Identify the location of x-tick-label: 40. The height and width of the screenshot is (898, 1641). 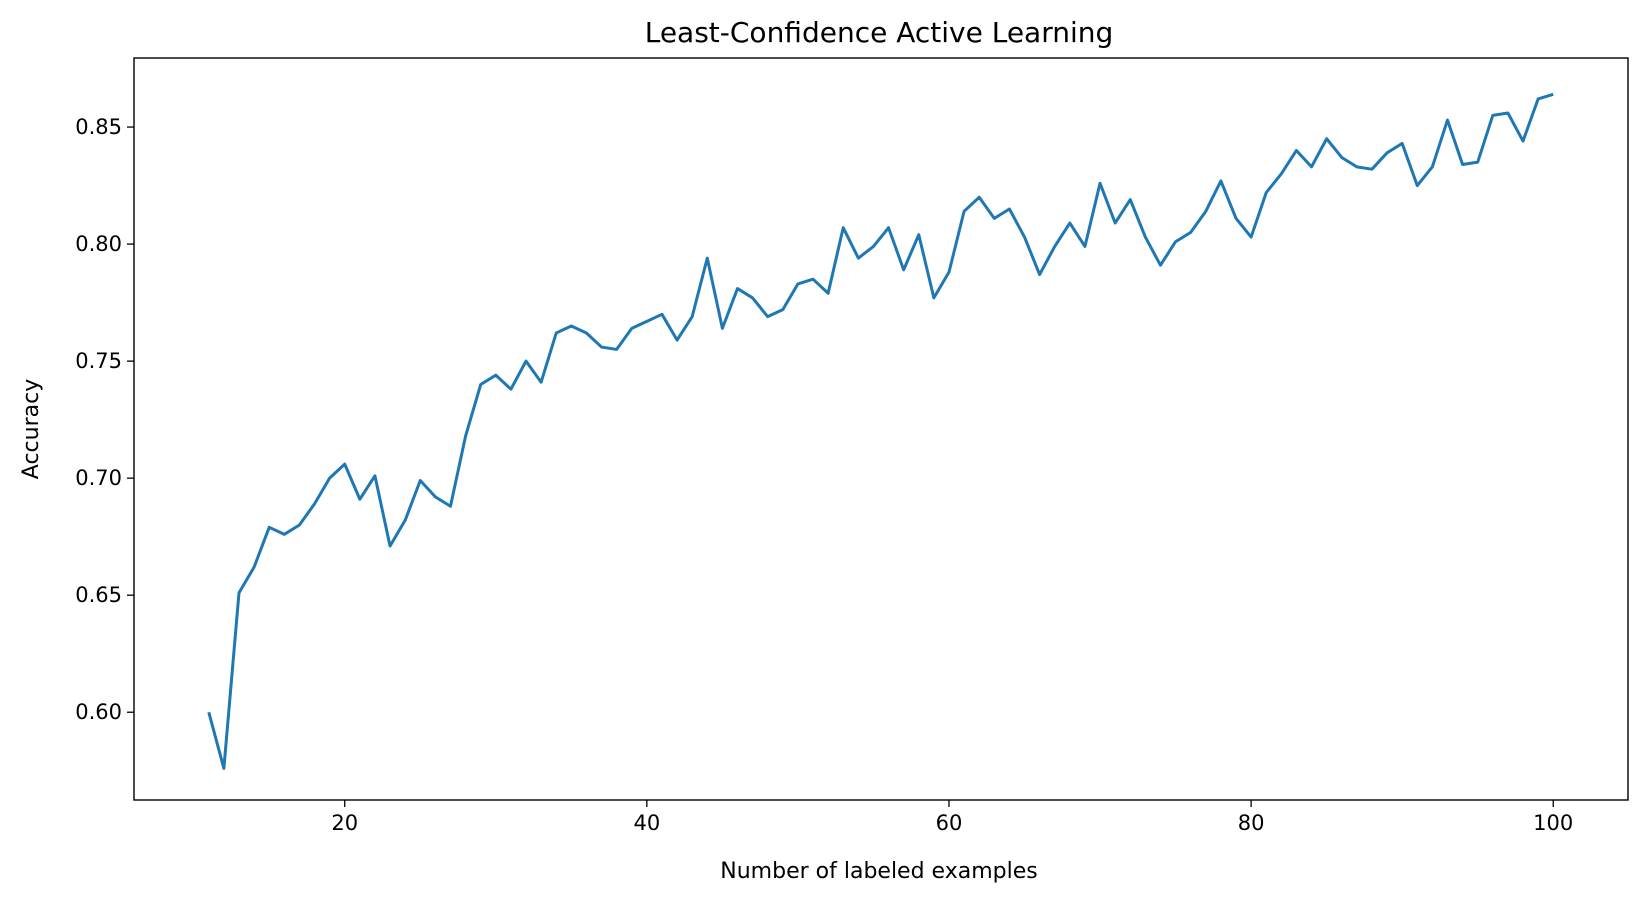
(646, 823).